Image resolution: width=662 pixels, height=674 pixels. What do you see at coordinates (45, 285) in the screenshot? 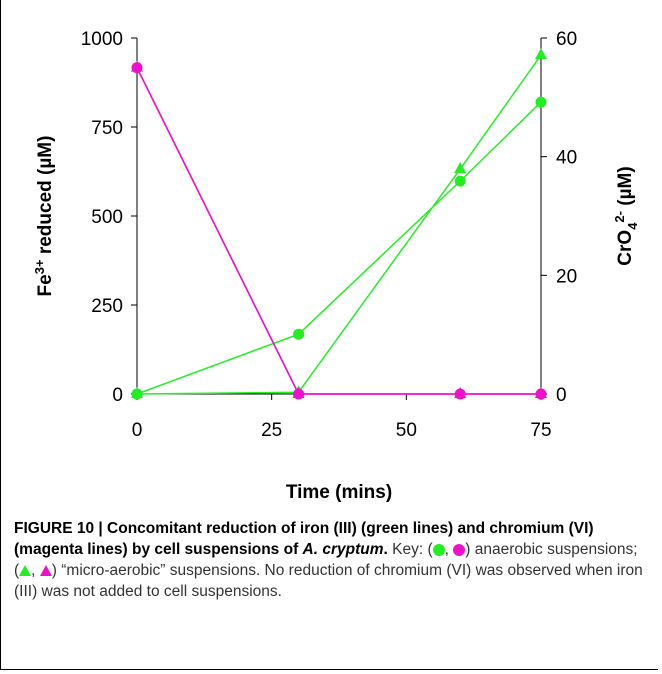
I see `left-y-label-text: Fe` at bounding box center [45, 285].